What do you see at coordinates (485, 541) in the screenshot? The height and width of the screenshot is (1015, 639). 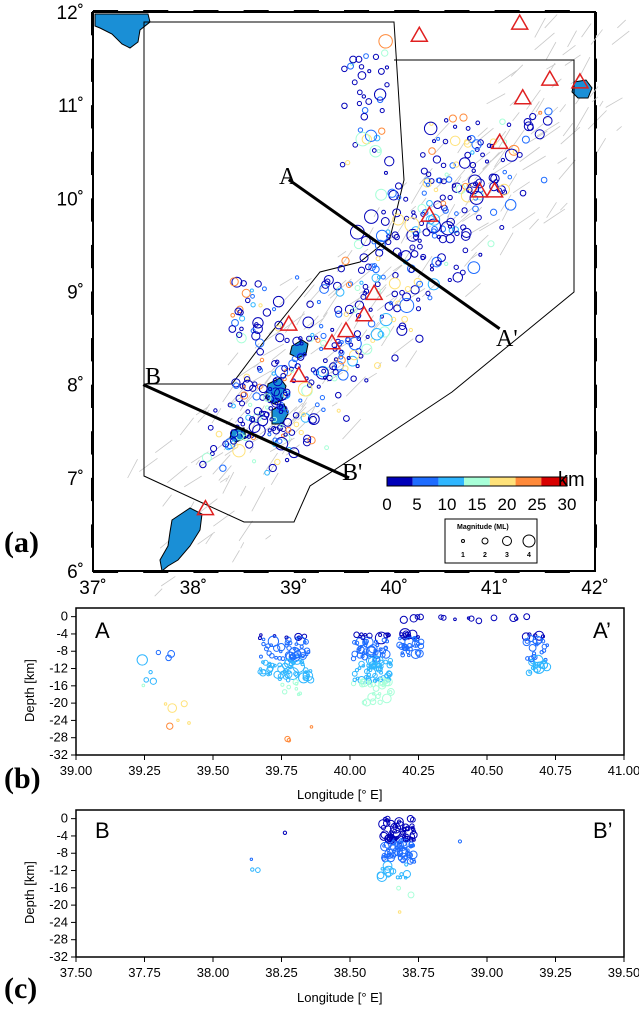 I see `magnitude-legend-circle` at bounding box center [485, 541].